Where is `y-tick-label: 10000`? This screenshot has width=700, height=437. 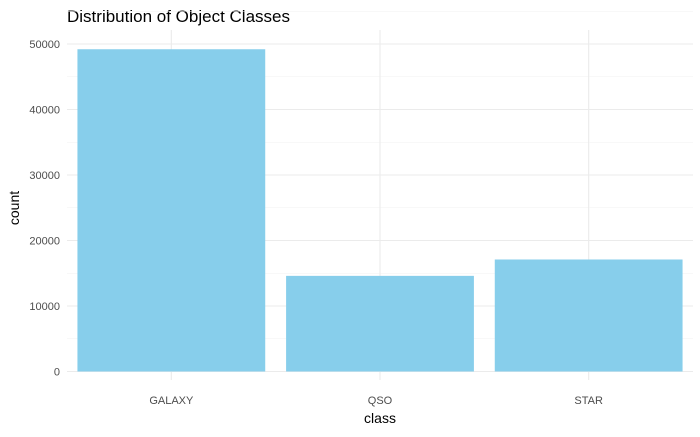
y-tick-label: 10000 is located at coordinates (44, 307).